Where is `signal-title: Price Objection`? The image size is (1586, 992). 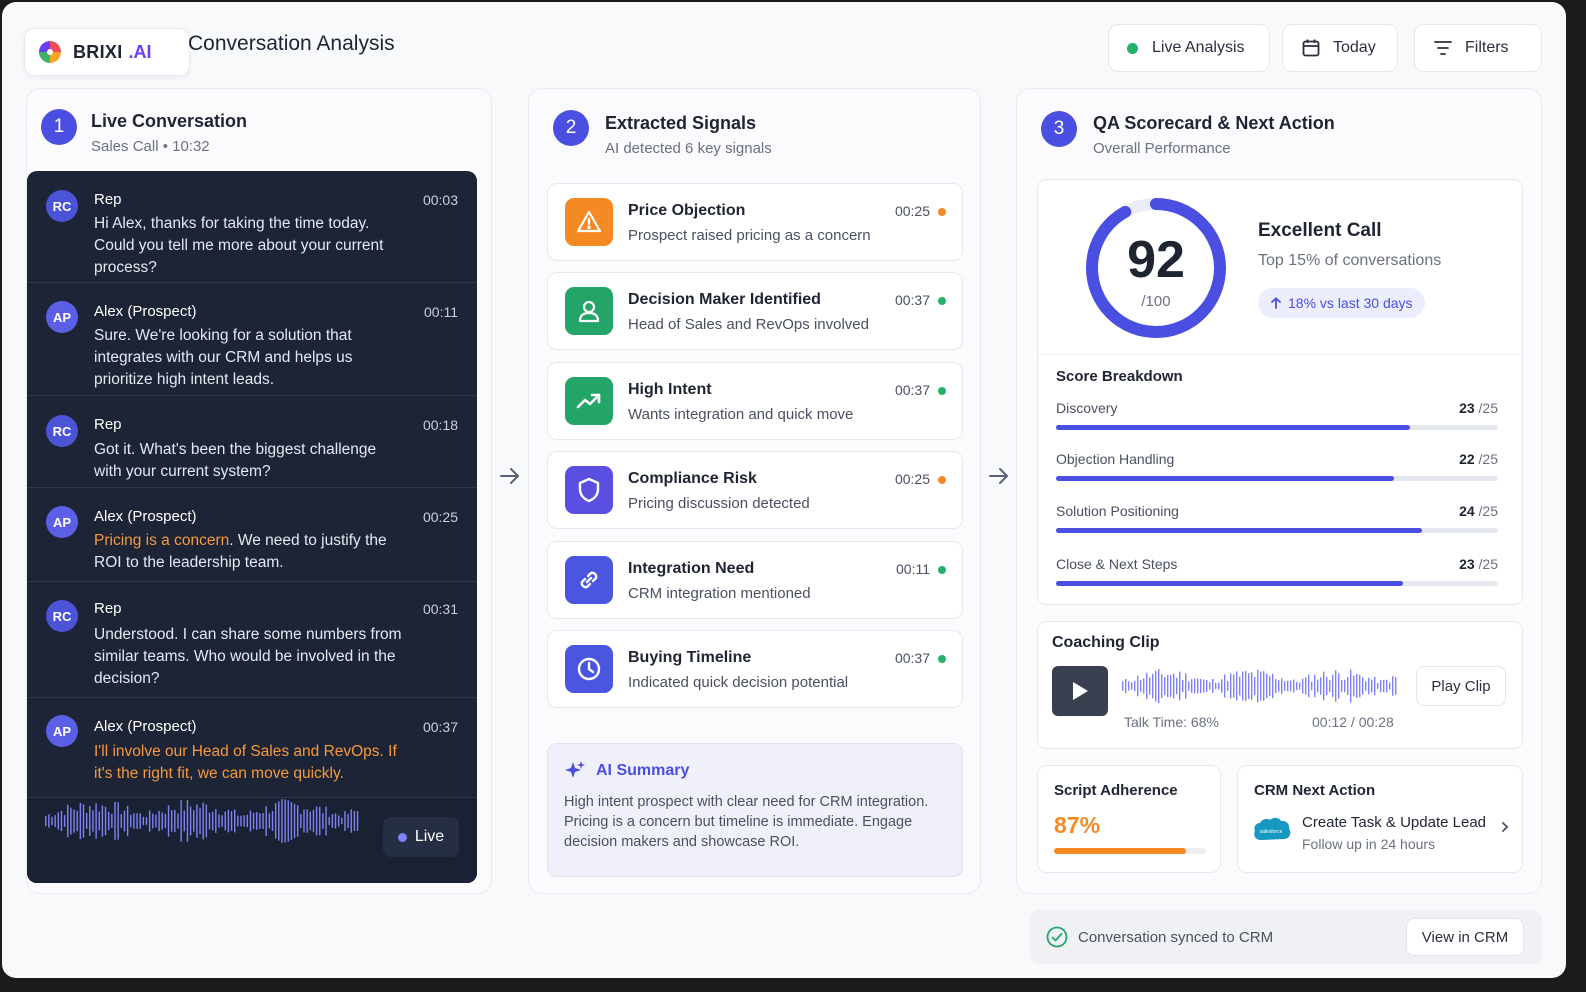
signal-title: Price Objection is located at coordinates (687, 210).